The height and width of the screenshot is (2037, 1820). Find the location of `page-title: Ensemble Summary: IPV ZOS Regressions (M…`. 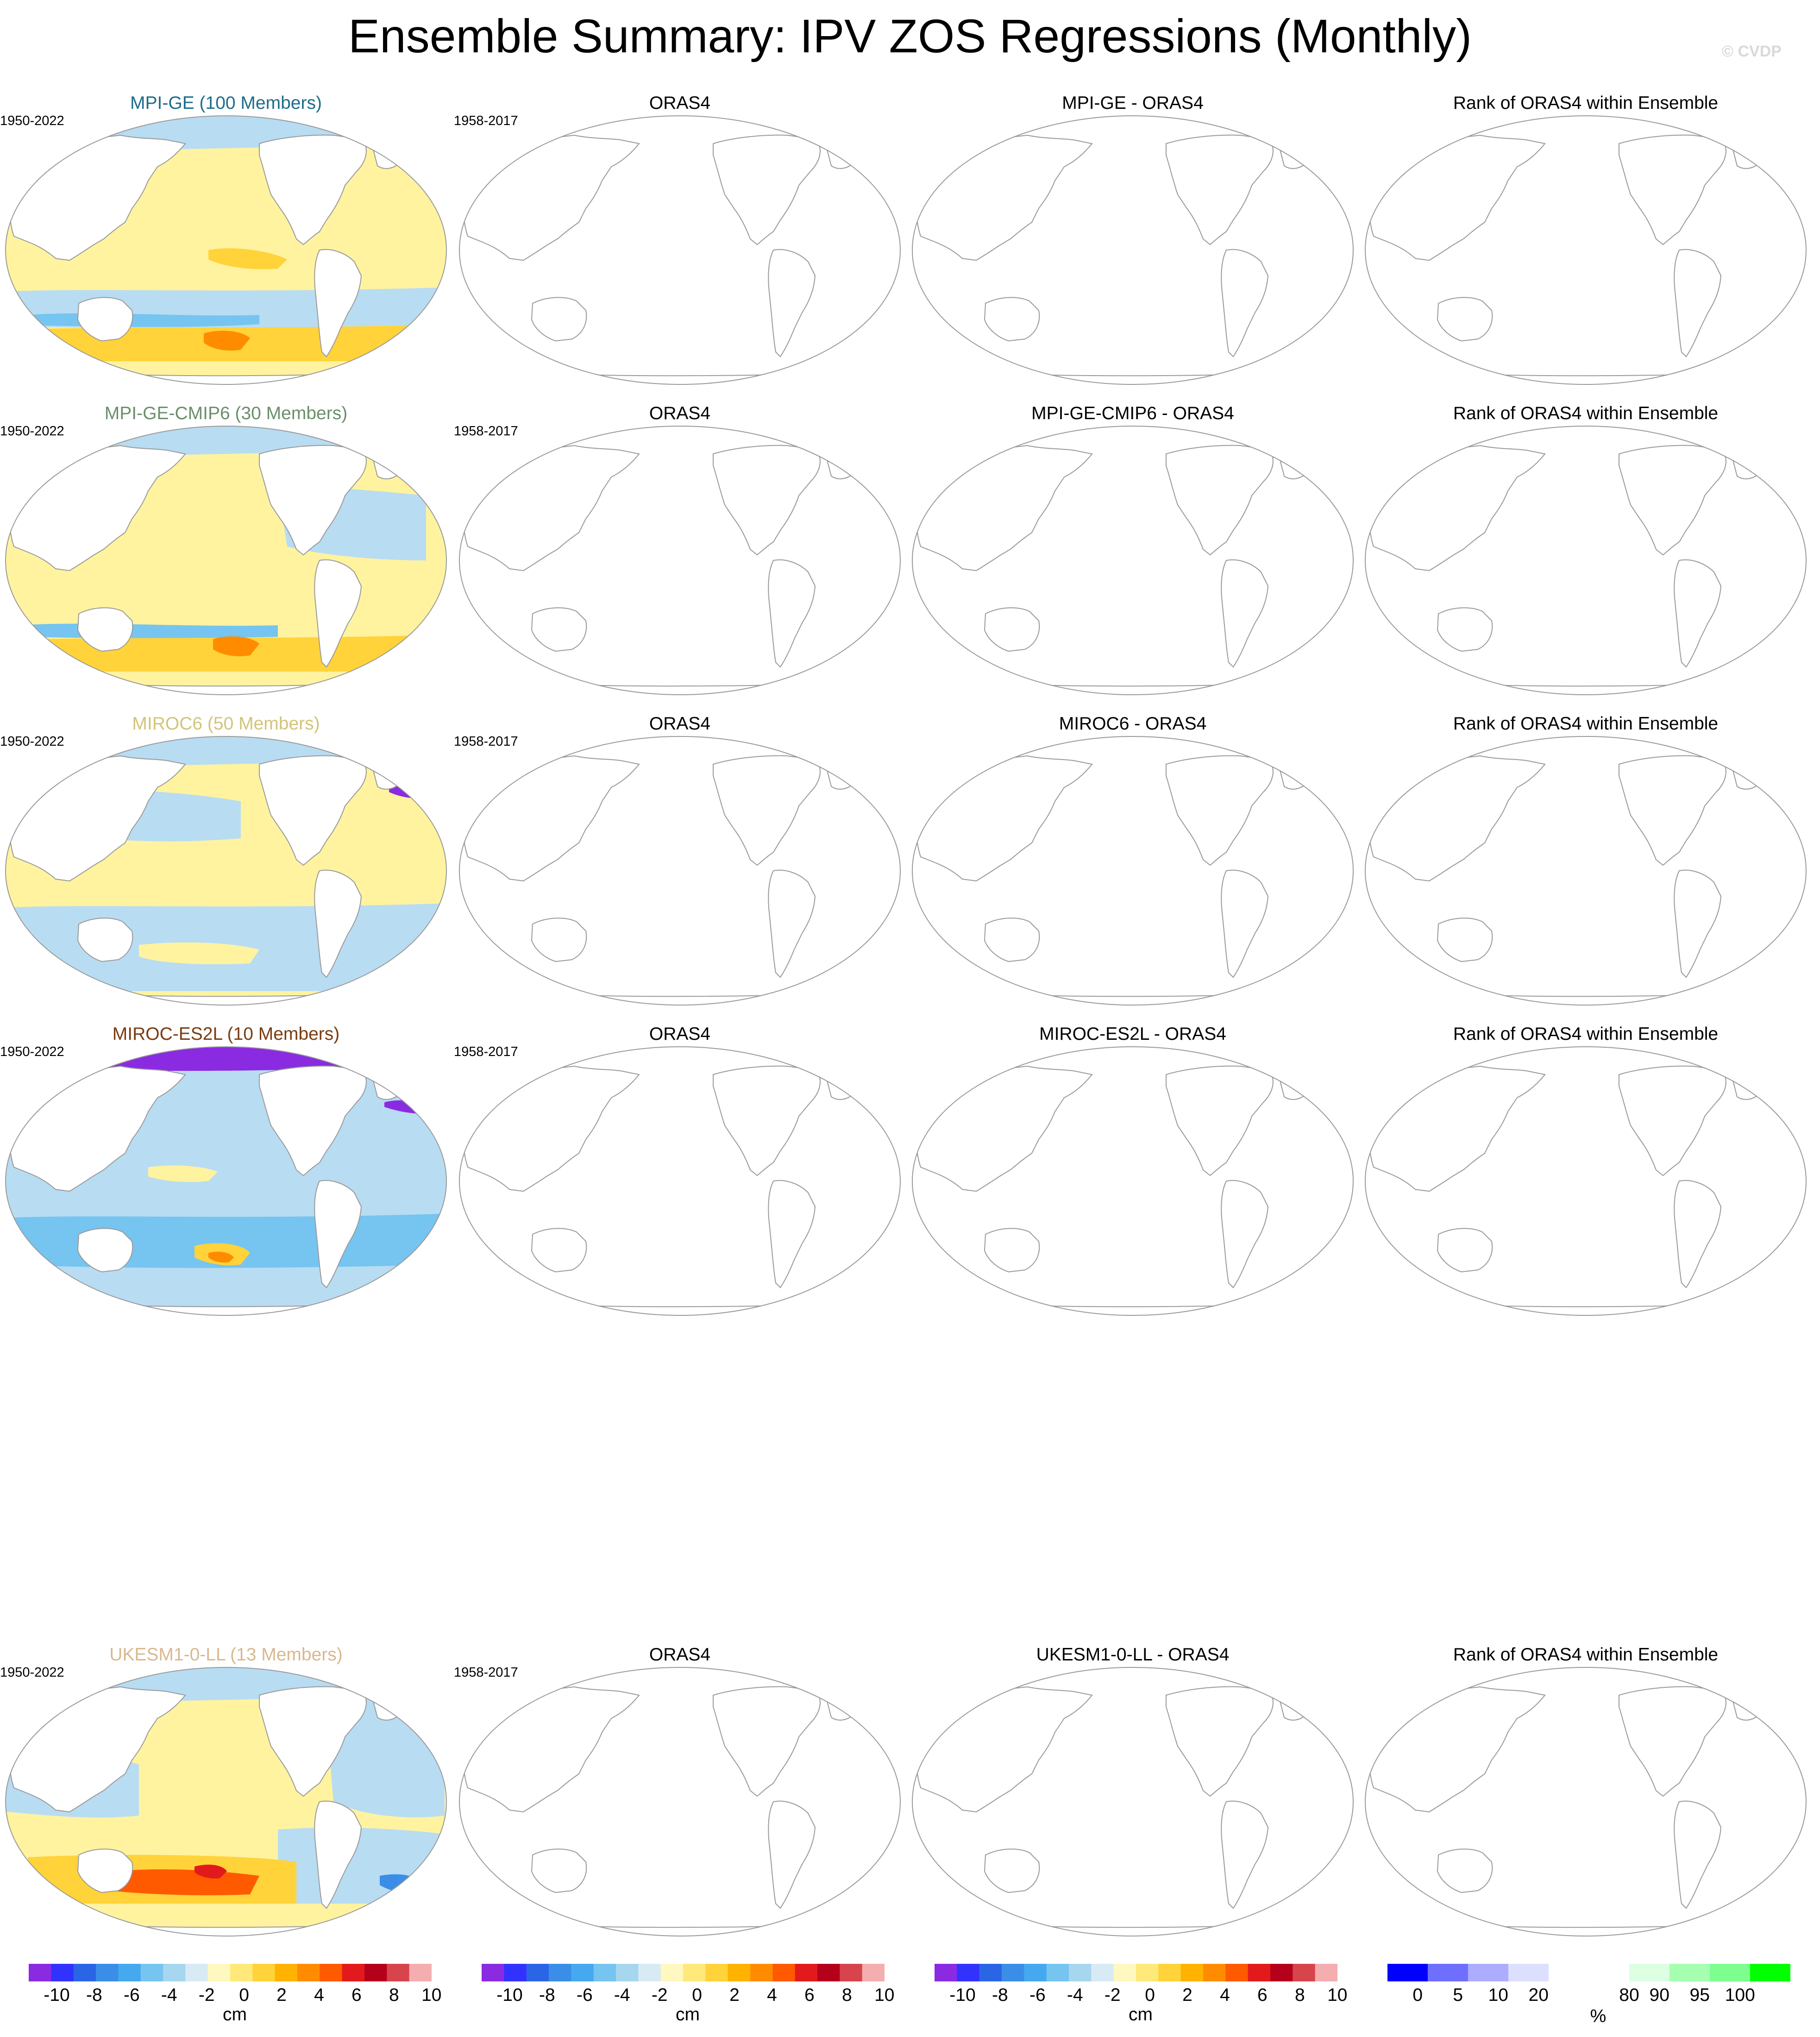

page-title: Ensemble Summary: IPV ZOS Regressions (M… is located at coordinates (910, 36).